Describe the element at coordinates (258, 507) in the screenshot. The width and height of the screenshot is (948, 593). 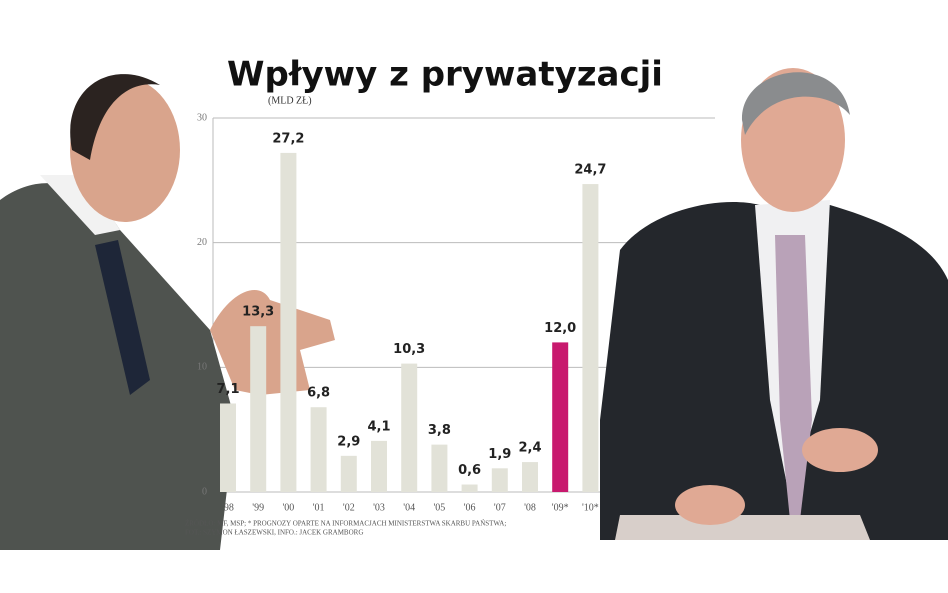
I see `x-tick-label: '99` at that location.